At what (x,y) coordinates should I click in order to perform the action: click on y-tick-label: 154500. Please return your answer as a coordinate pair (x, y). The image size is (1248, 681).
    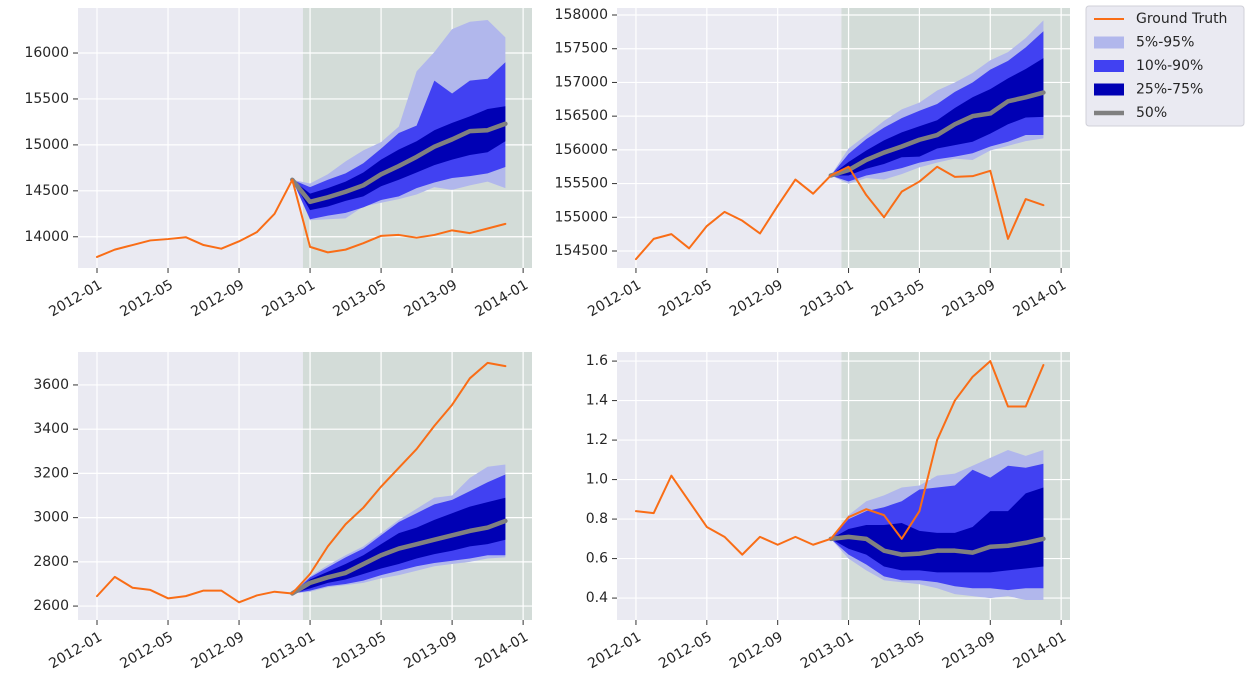
    Looking at the image, I should click on (581, 251).